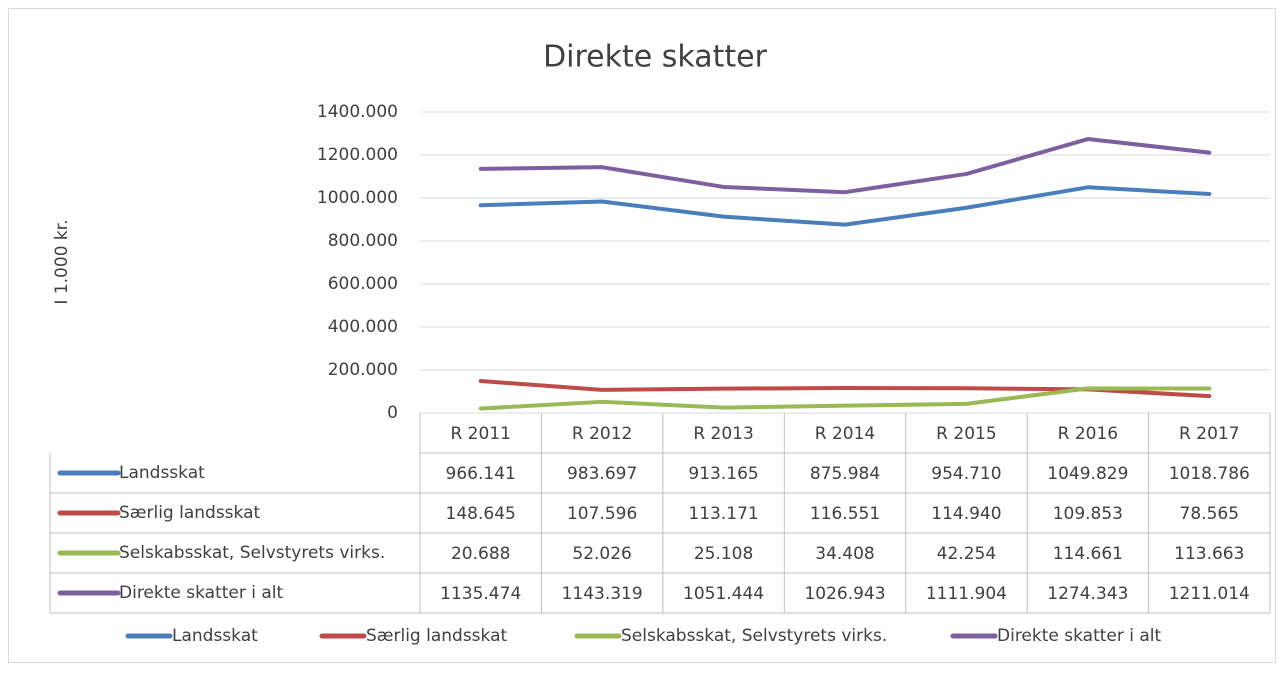 Image resolution: width=1284 pixels, height=675 pixels. What do you see at coordinates (480, 554) in the screenshot?
I see `data-label: 20.688` at bounding box center [480, 554].